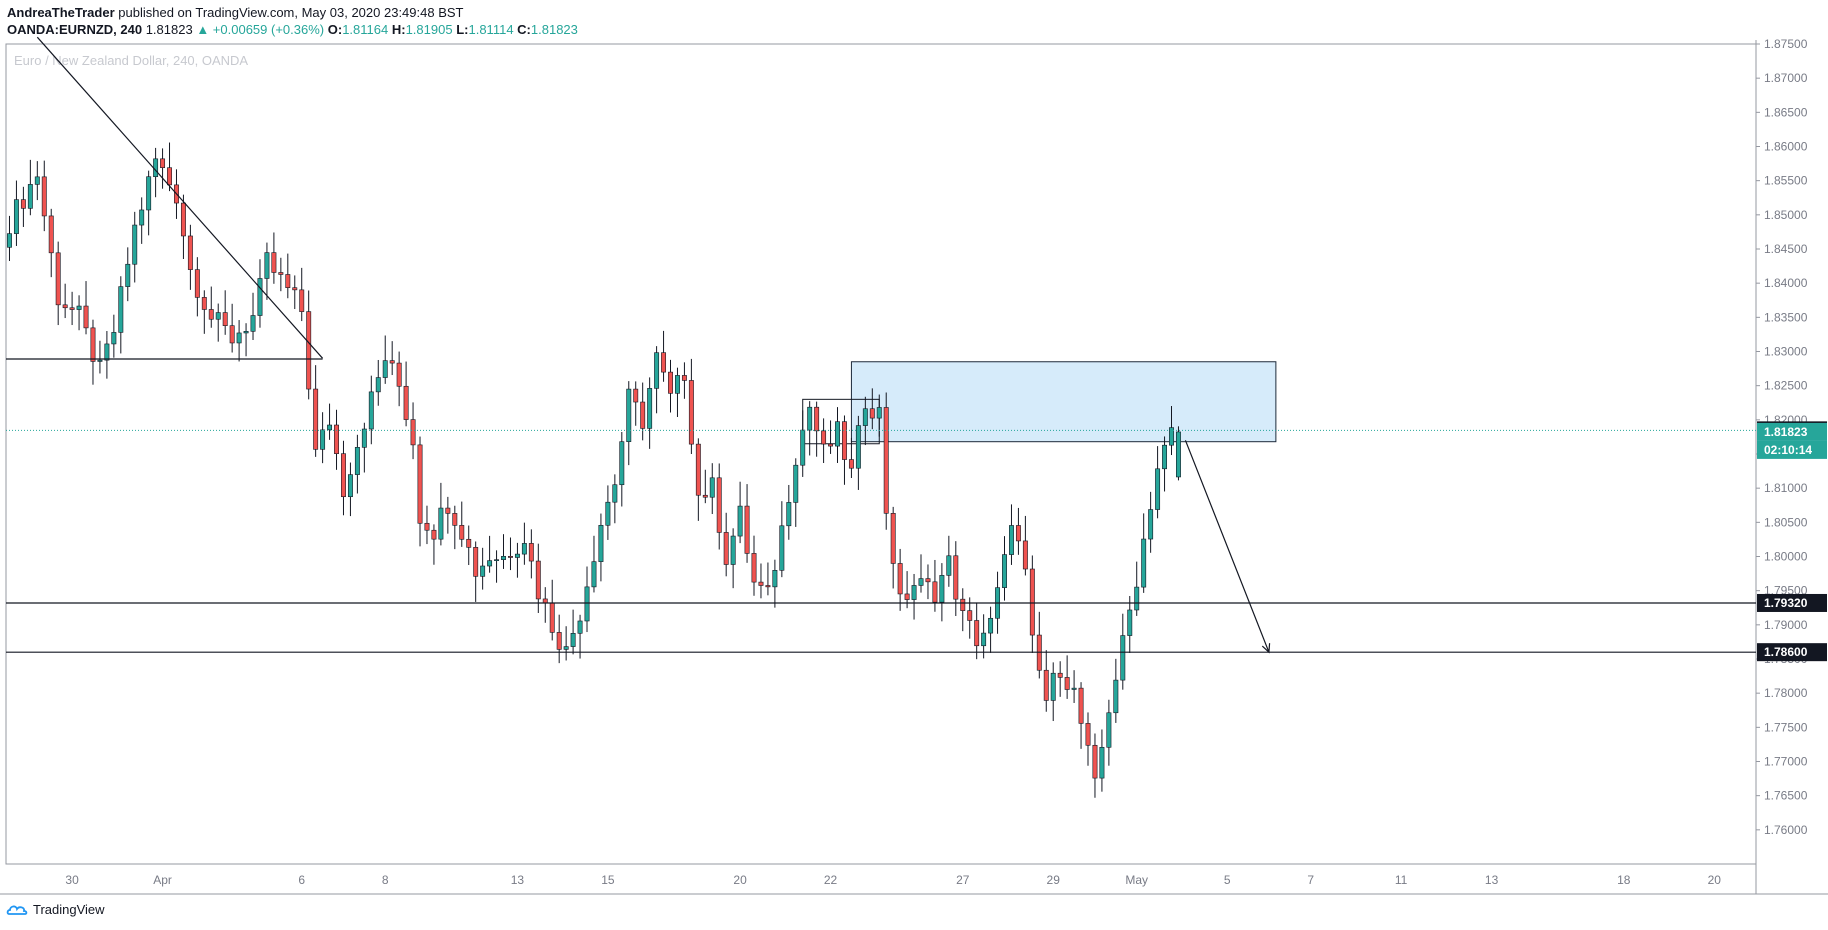 Image resolution: width=1828 pixels, height=930 pixels. I want to click on x-tick-label: Apr, so click(162, 880).